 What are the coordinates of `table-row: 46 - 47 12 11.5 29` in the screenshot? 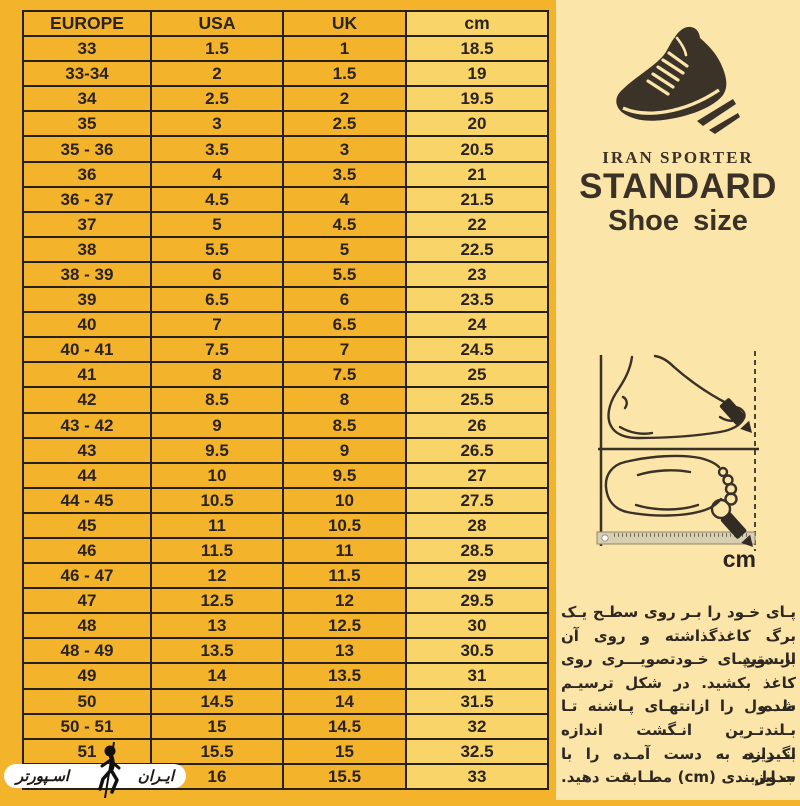 It's located at (285, 576).